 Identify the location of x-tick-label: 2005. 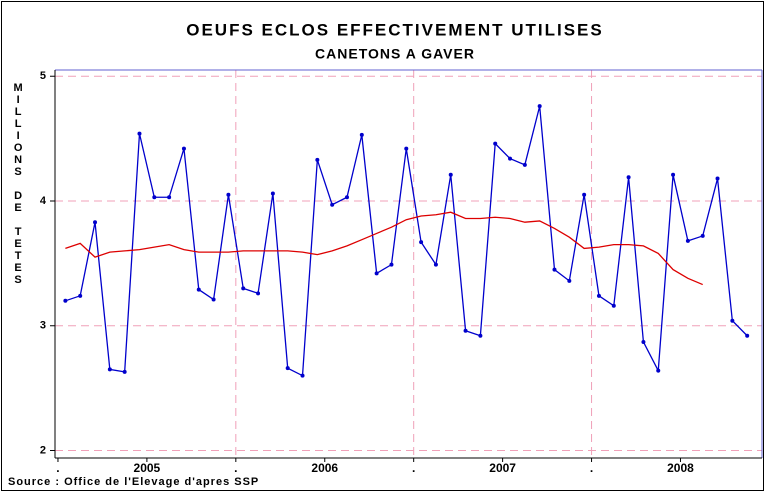
(147, 468).